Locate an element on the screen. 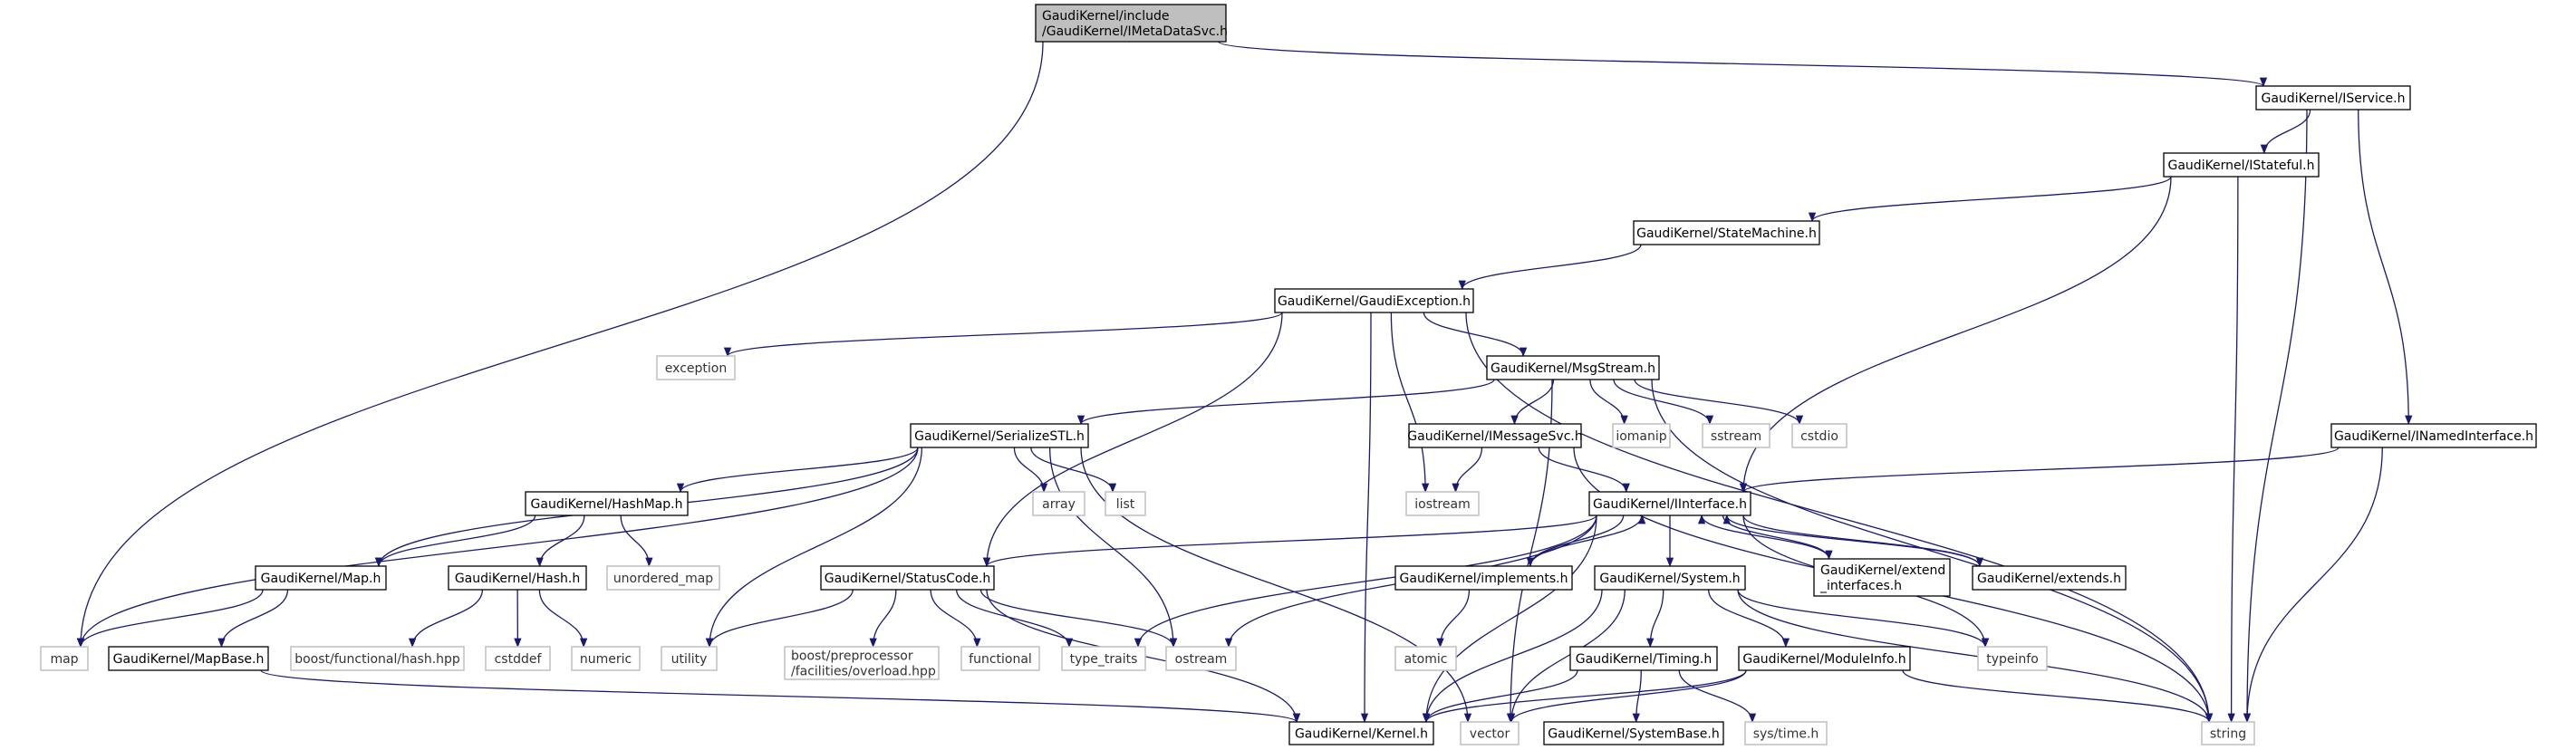 Image resolution: width=2576 pixels, height=750 pixels. node-HashH: GaudiKernel/Hash.h is located at coordinates (517, 578).